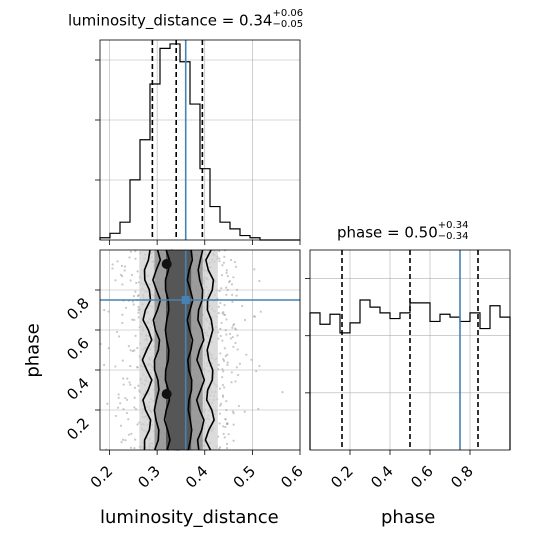 The height and width of the screenshot is (550, 550). I want to click on x-axis-label-right: phase, so click(408, 517).